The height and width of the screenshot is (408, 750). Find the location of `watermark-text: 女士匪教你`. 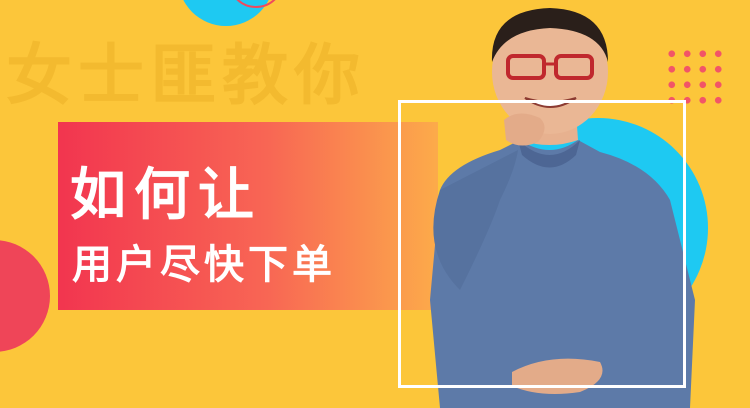

watermark-text: 女士匪教你 is located at coordinates (186, 75).